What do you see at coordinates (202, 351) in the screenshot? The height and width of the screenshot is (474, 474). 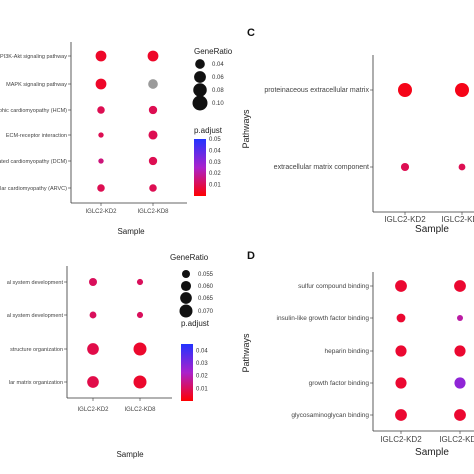 I see `panel-b-color-legend-label: 0.04` at bounding box center [202, 351].